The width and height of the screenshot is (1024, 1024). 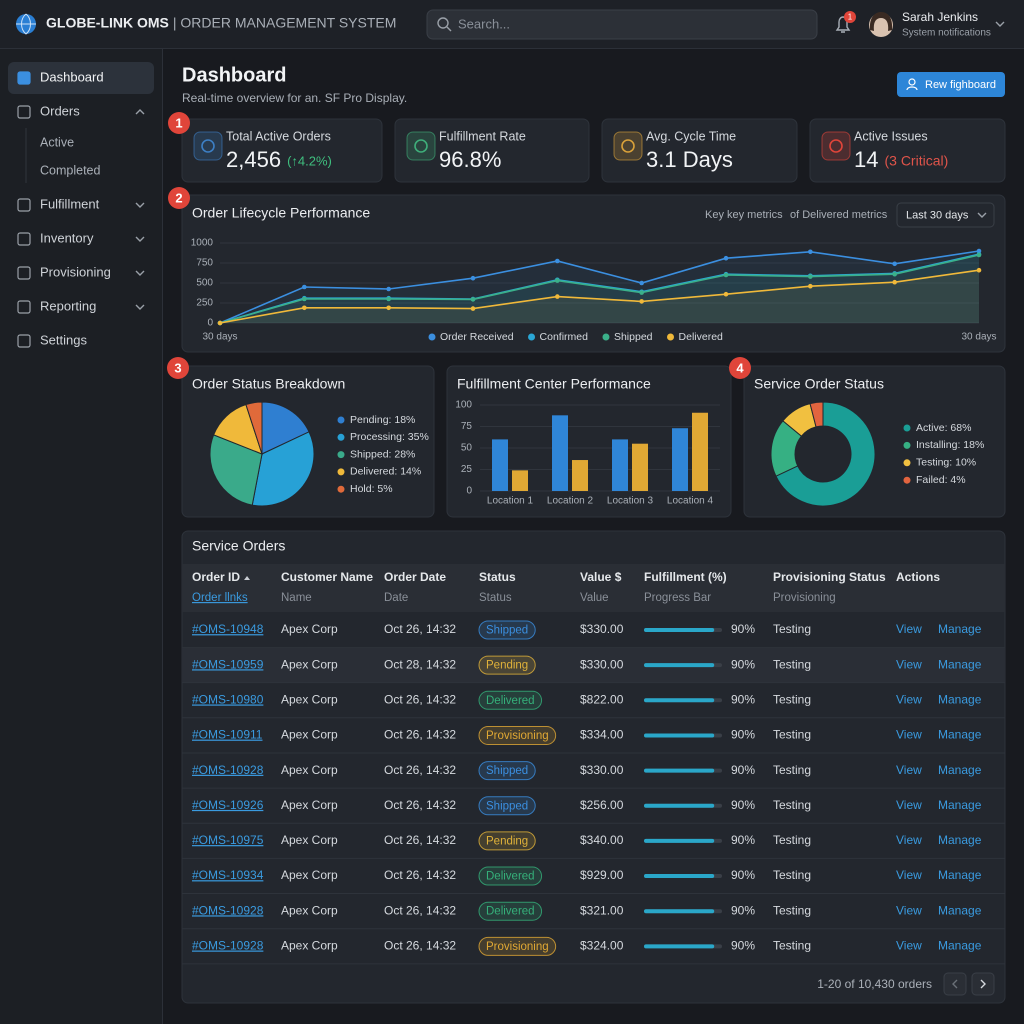 I want to click on nav-item: Inventory, so click(x=67, y=237).